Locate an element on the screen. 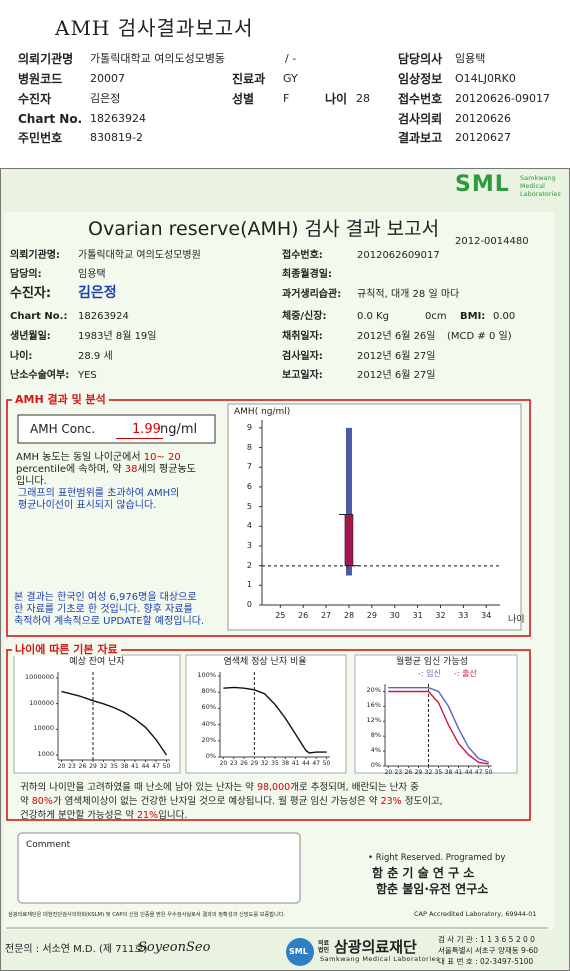 This screenshot has width=570, height=971. info-label: 과거생리습관: is located at coordinates (312, 294).